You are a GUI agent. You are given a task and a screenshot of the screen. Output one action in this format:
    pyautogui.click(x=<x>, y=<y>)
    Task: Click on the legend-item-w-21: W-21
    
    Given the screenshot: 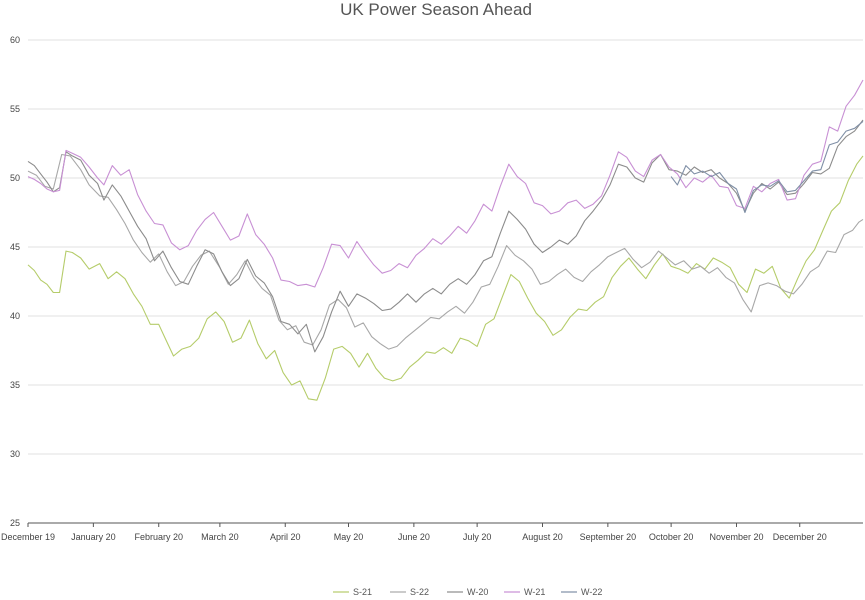 What is the action you would take?
    pyautogui.click(x=524, y=592)
    